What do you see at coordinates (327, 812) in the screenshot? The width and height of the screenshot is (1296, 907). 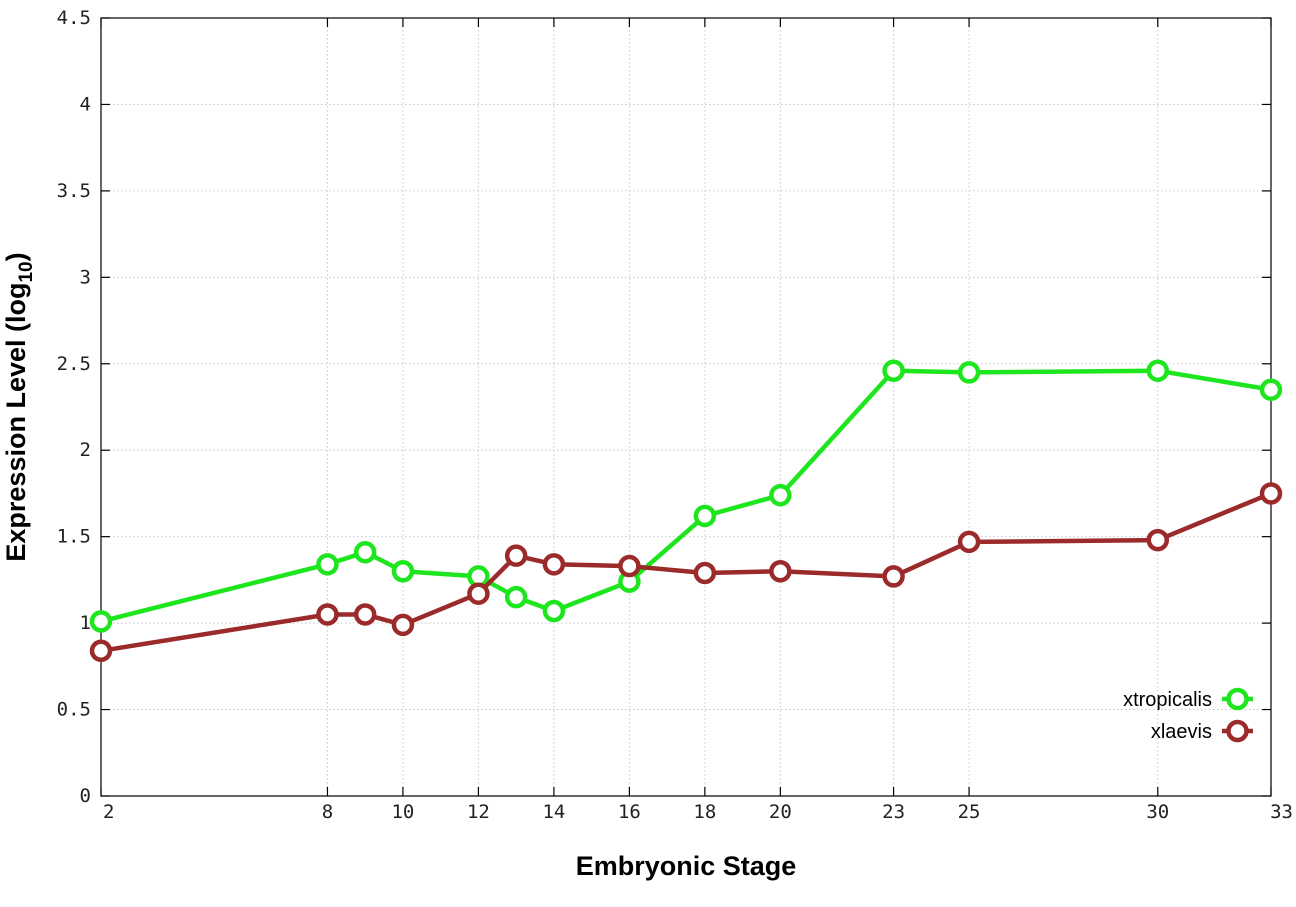 I see `x-tick-label: 8` at bounding box center [327, 812].